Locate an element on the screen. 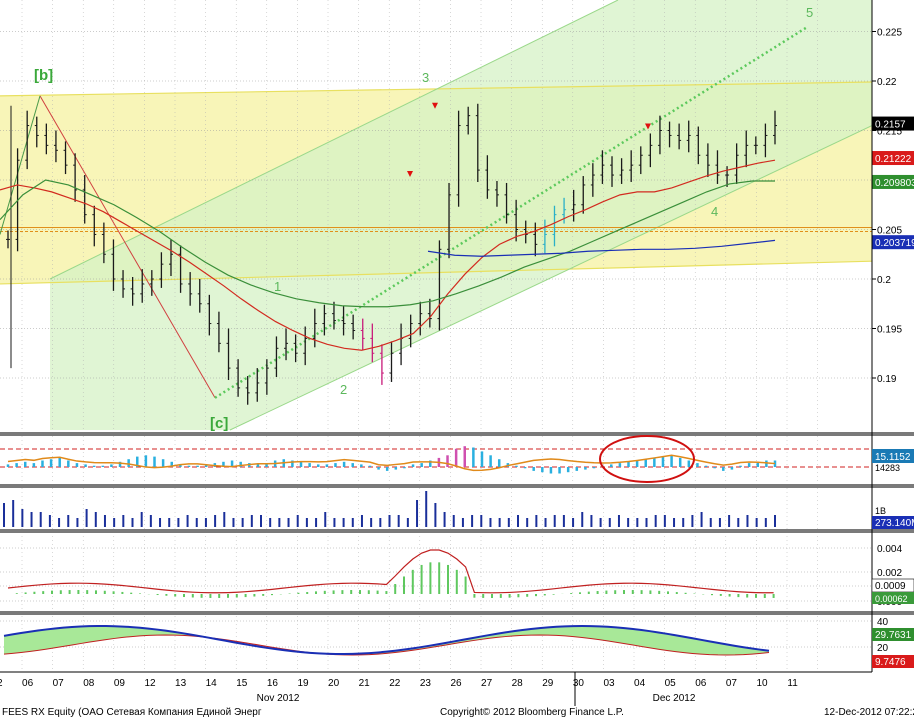  macd-tick-label: 0.004 is located at coordinates (889, 549).